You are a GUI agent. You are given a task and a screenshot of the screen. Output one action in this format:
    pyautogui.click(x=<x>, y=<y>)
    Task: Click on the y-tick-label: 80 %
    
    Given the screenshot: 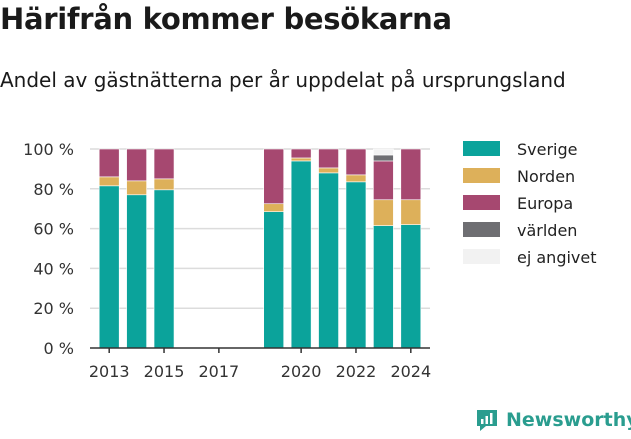 What is the action you would take?
    pyautogui.click(x=53, y=189)
    